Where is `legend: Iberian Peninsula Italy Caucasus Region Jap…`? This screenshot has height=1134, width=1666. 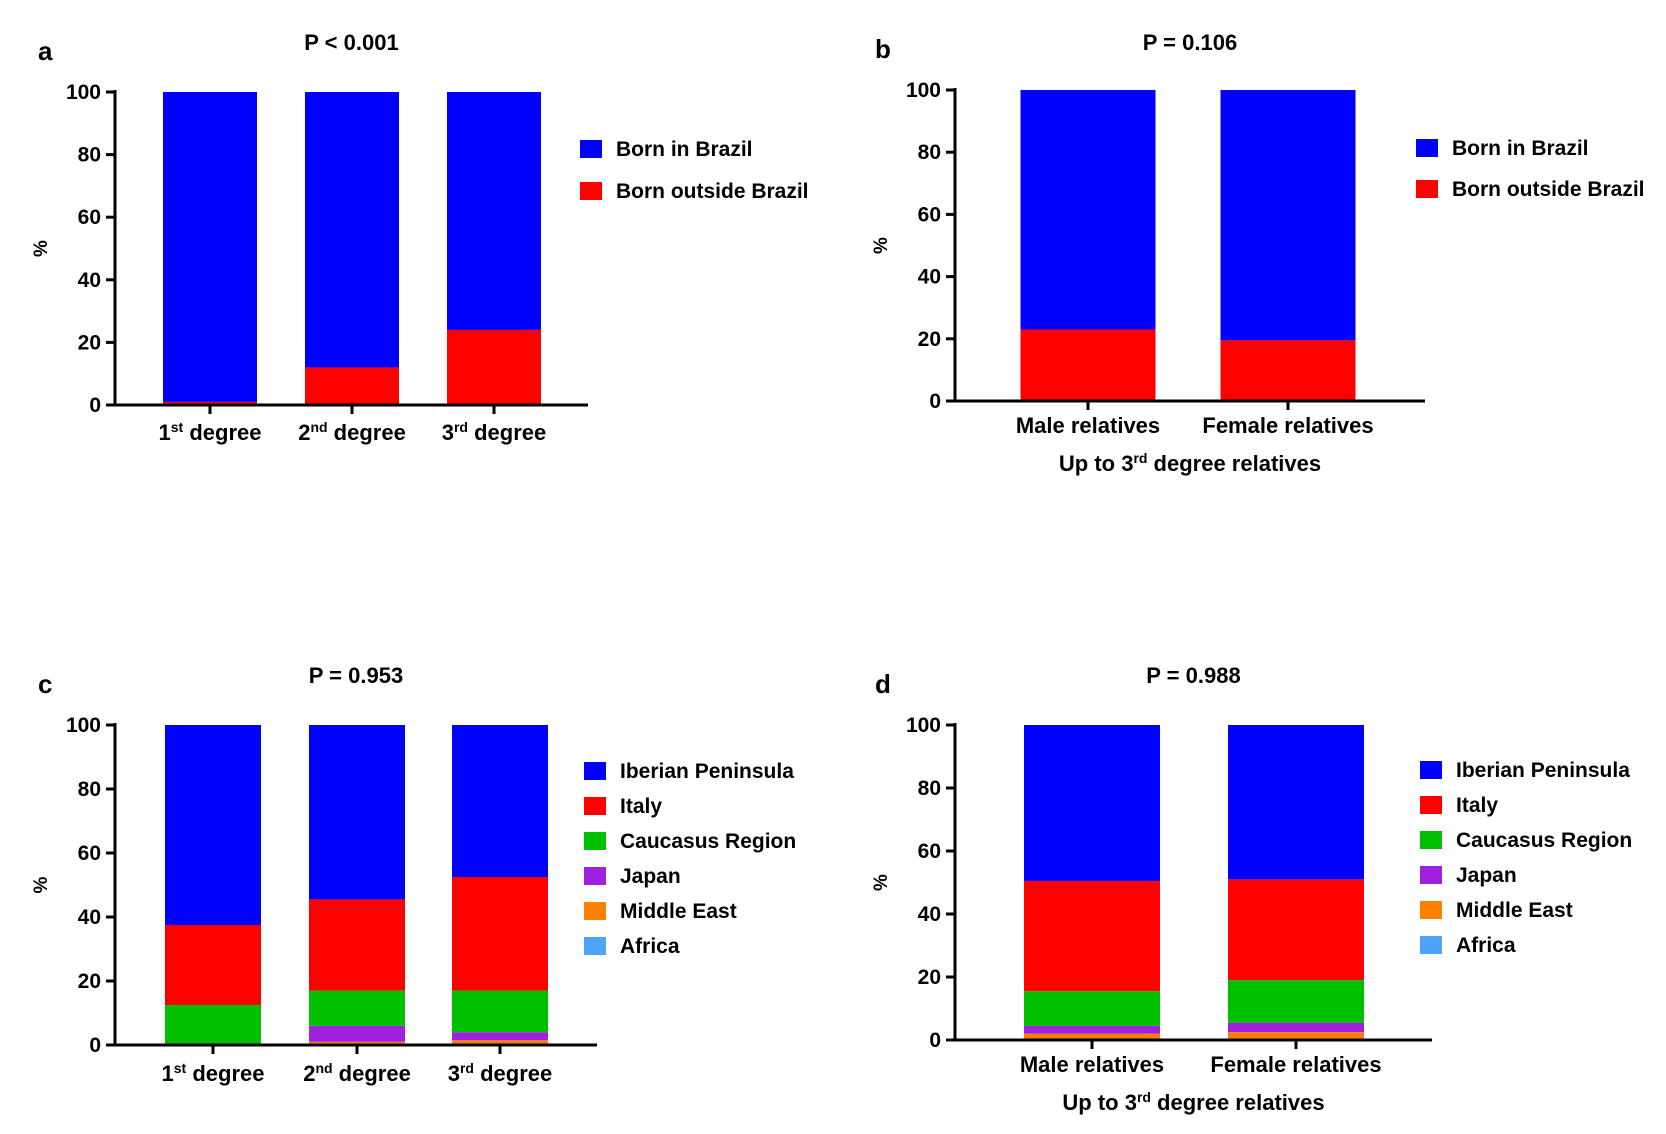 legend: Iberian Peninsula Italy Caucasus Region Jap… is located at coordinates (690, 859).